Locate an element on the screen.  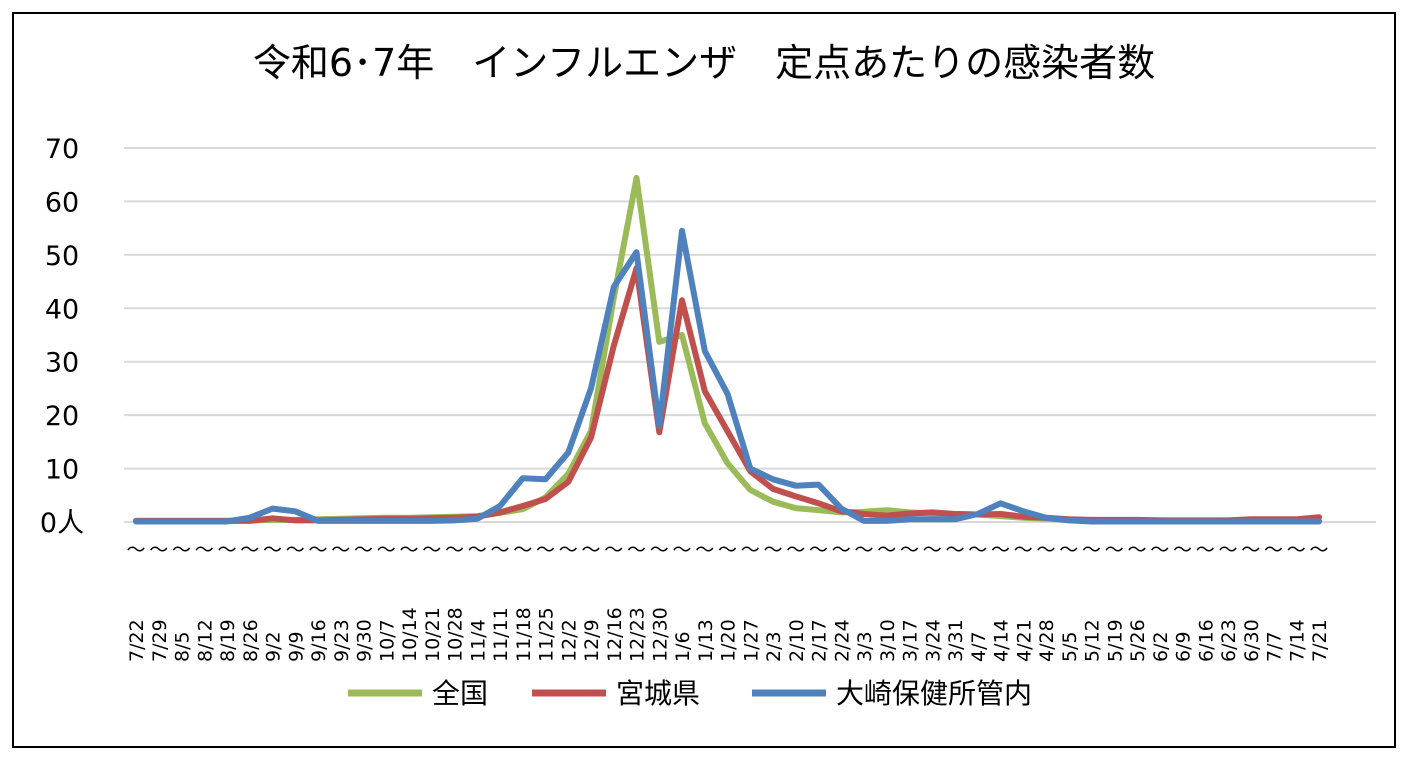
x-tick-label: 12/23 is located at coordinates (638, 634).